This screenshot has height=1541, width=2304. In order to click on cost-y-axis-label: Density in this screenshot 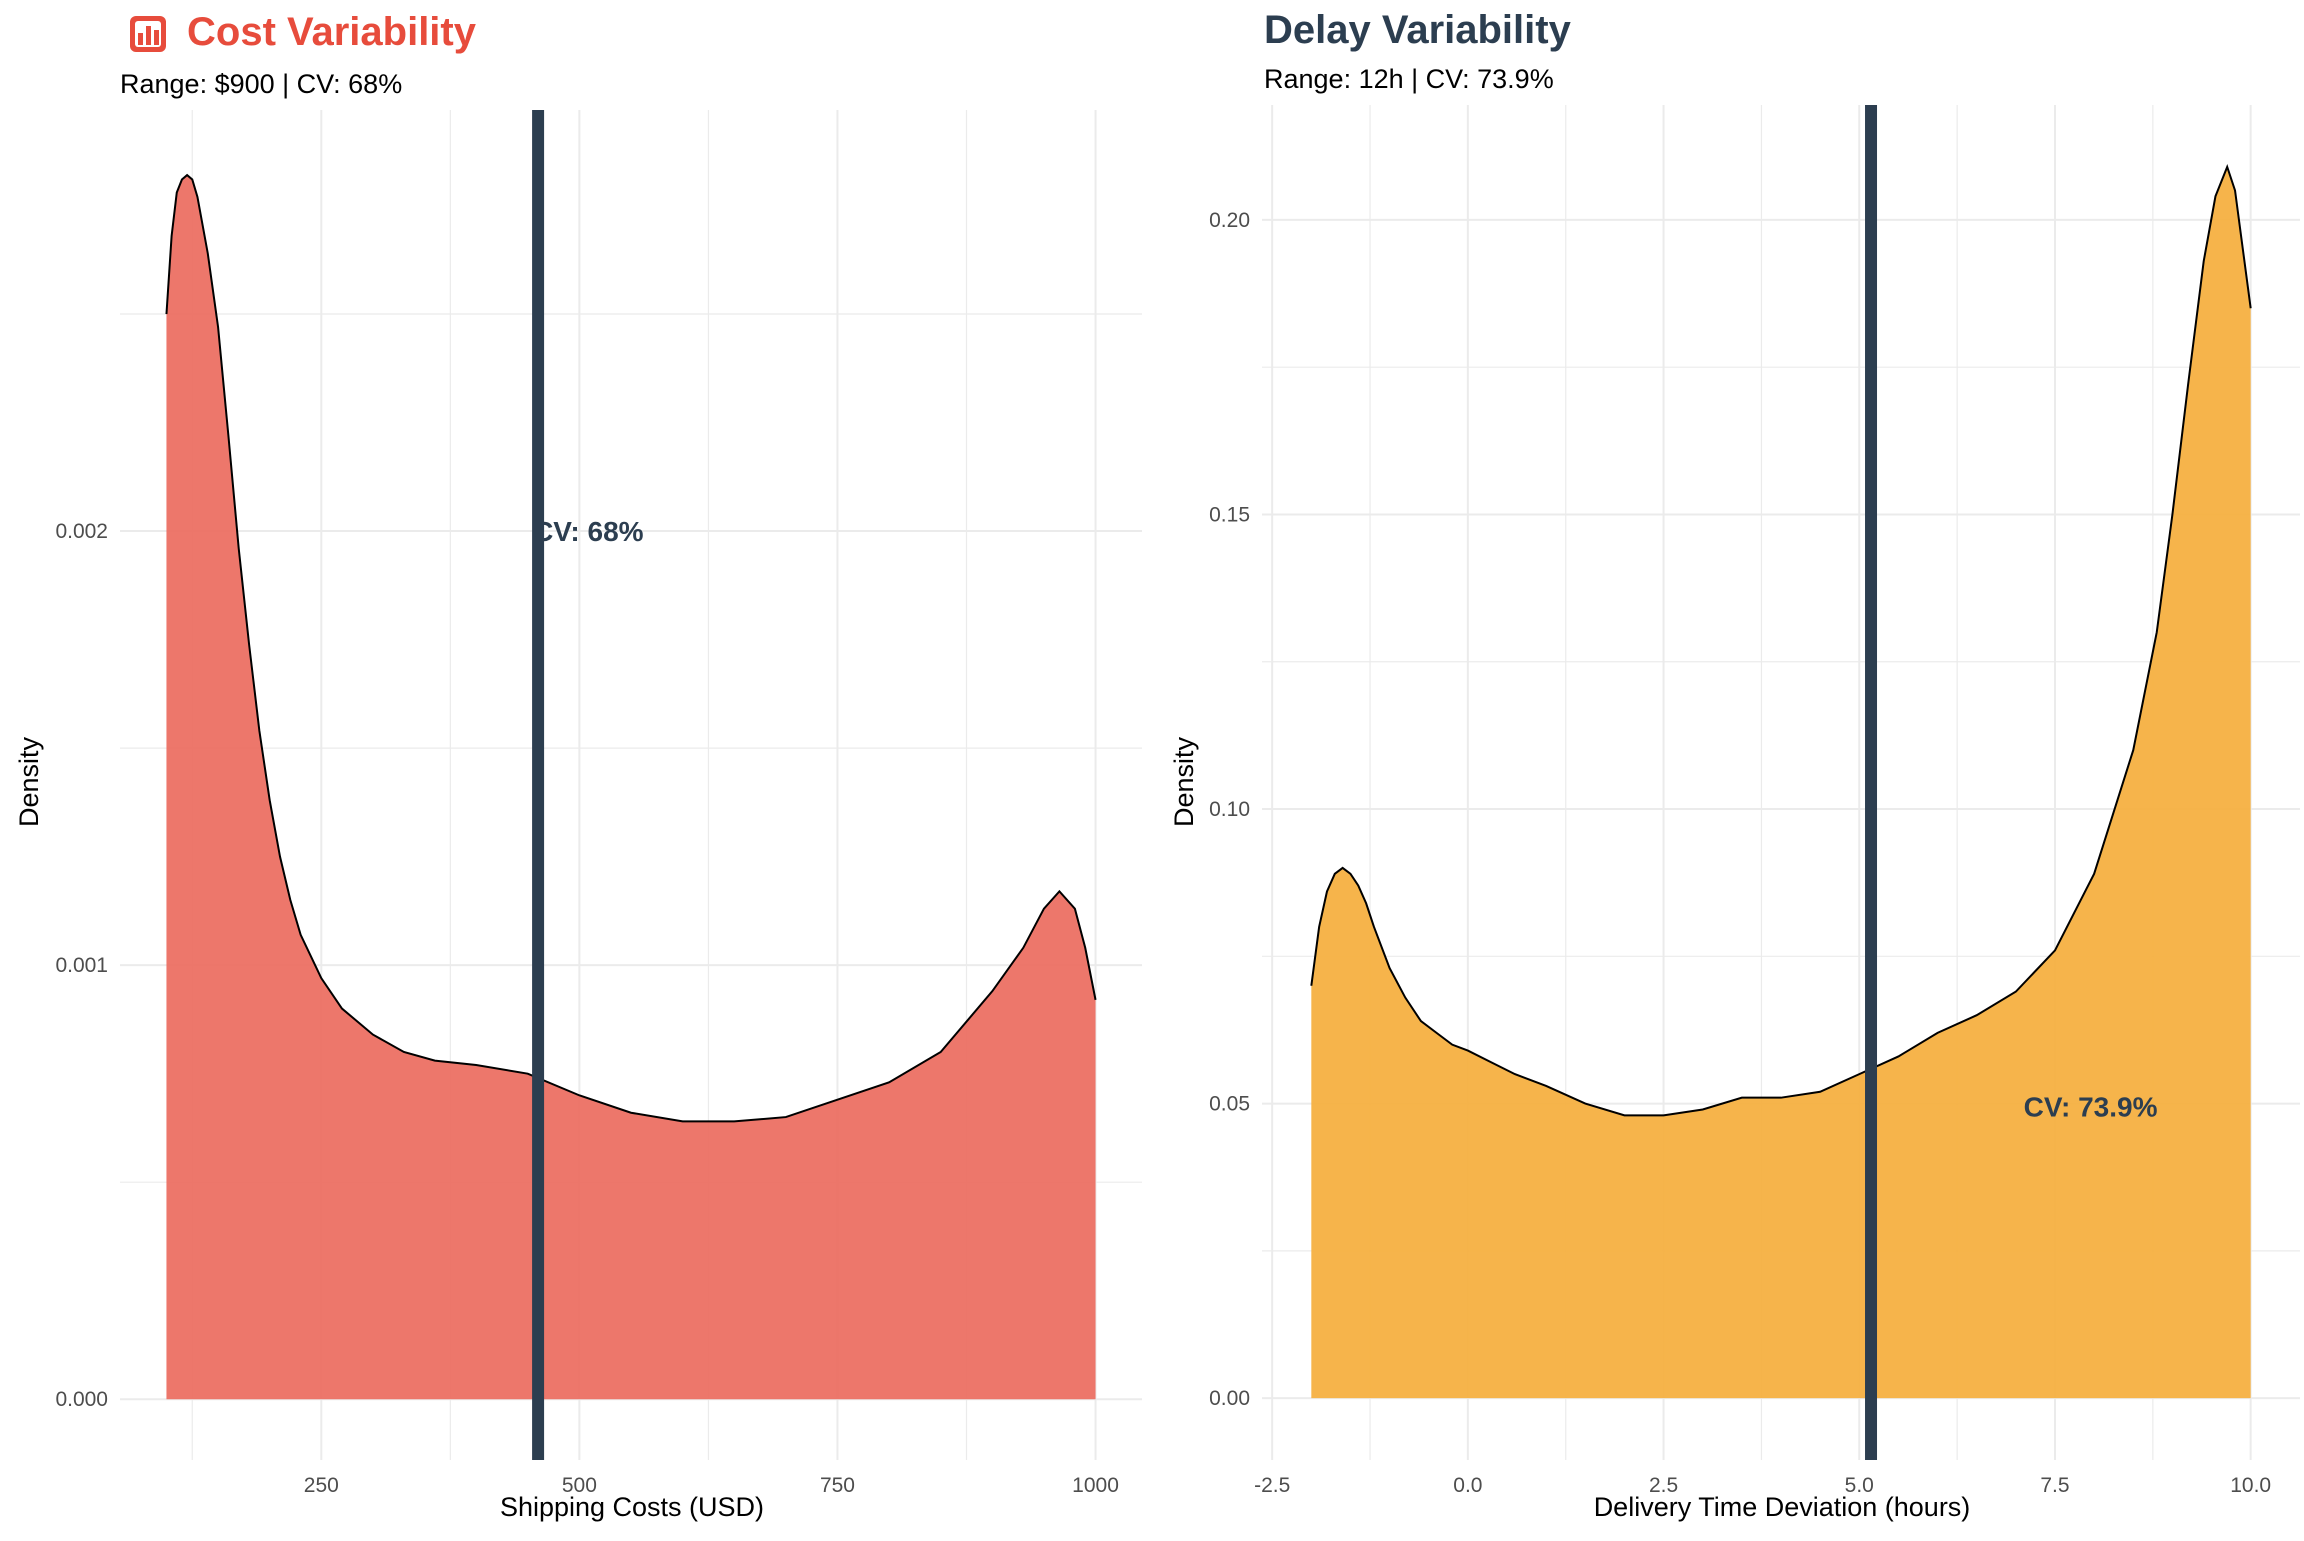, I will do `click(29, 781)`.